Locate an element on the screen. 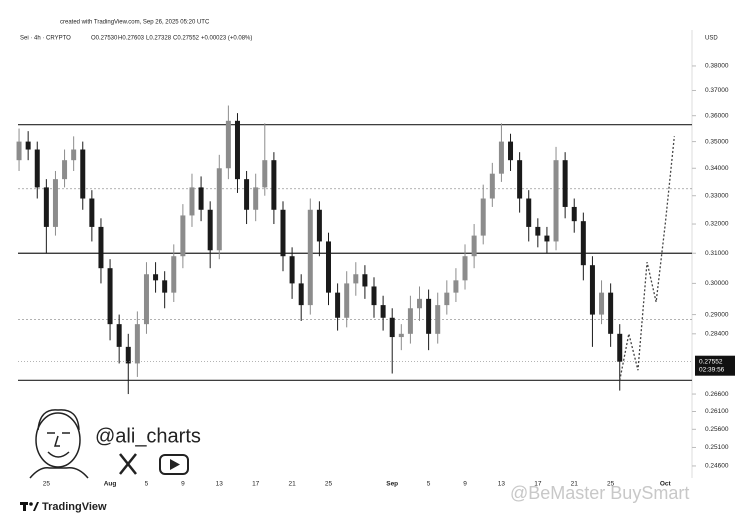 The width and height of the screenshot is (756, 522). ohlc-low: L0.27328 is located at coordinates (159, 39).